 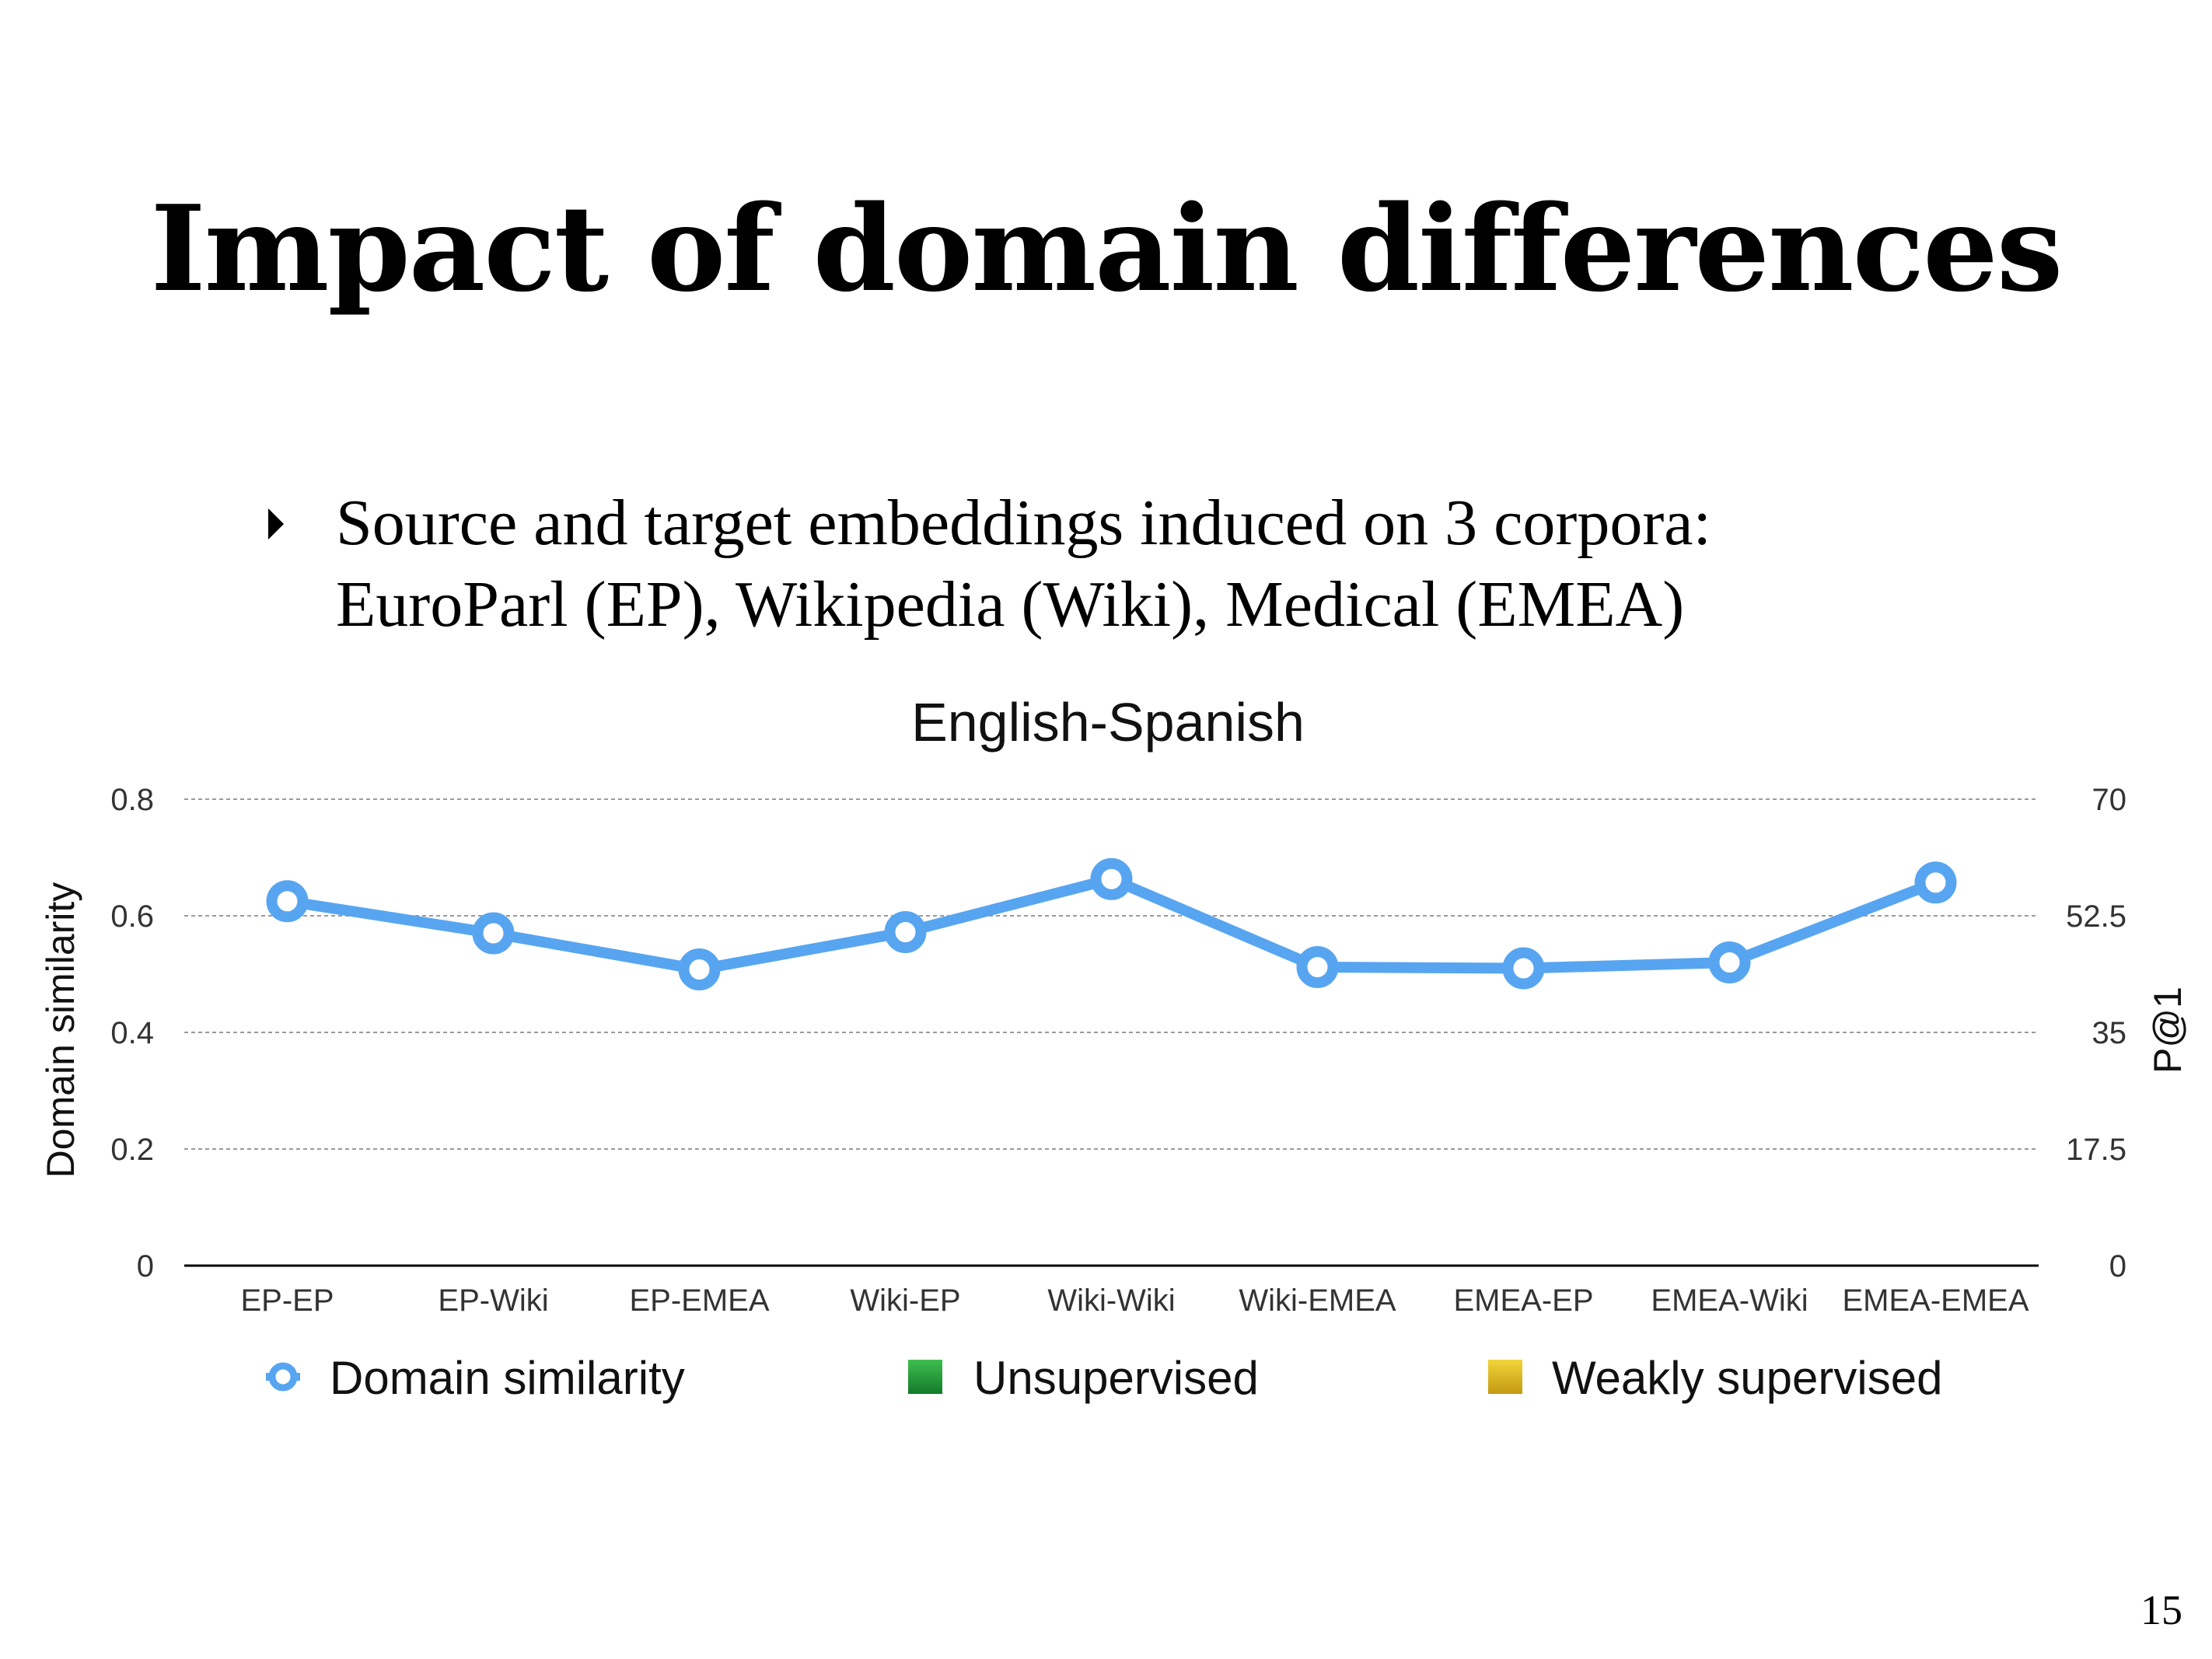 What do you see at coordinates (2096, 916) in the screenshot?
I see `y2-tick-label: 52.5` at bounding box center [2096, 916].